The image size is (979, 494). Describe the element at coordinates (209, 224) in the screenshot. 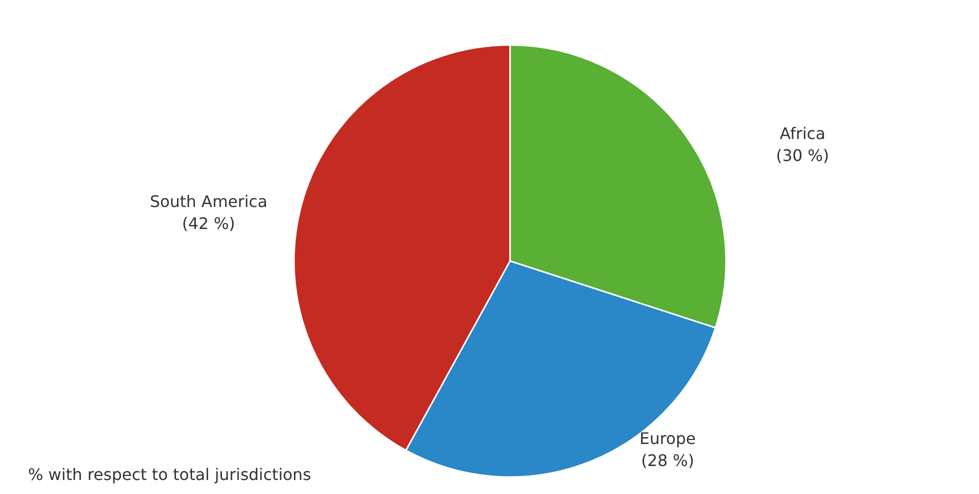

I see `data-label: (42 %)` at that location.